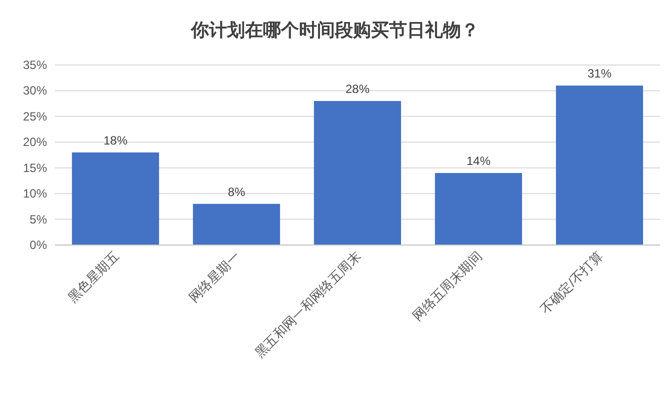 The height and width of the screenshot is (399, 670). Describe the element at coordinates (35, 65) in the screenshot. I see `y-tick-label: 35%` at that location.